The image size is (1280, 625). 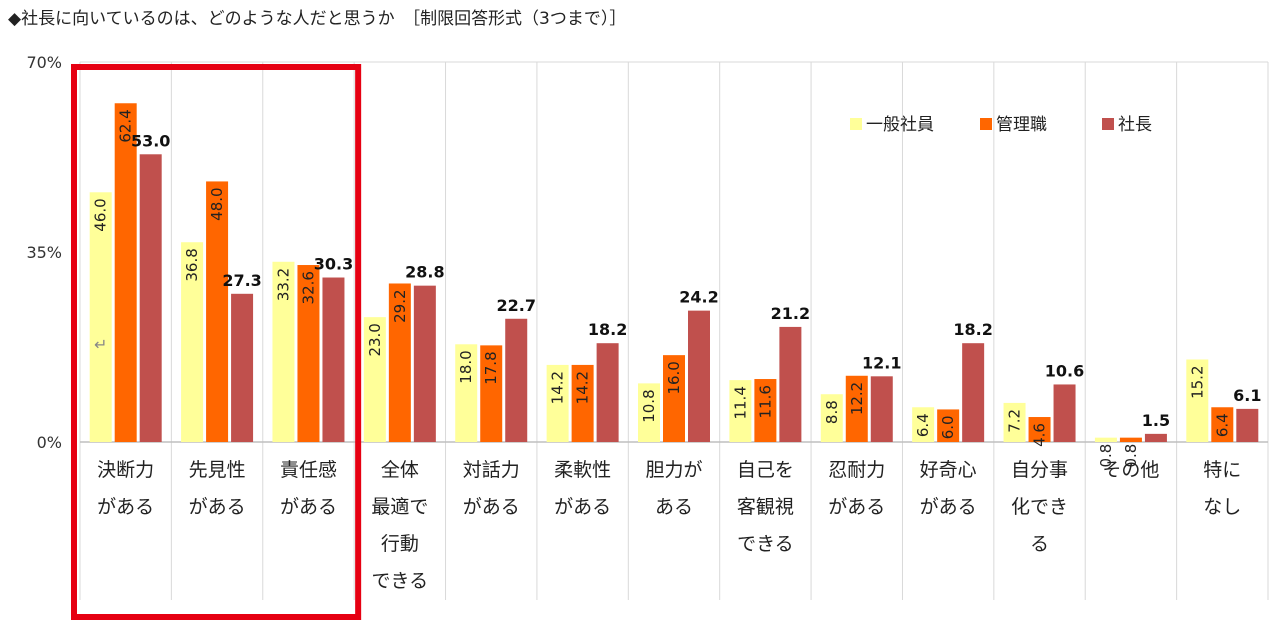 I want to click on value-label: 28.8, so click(x=424, y=272).